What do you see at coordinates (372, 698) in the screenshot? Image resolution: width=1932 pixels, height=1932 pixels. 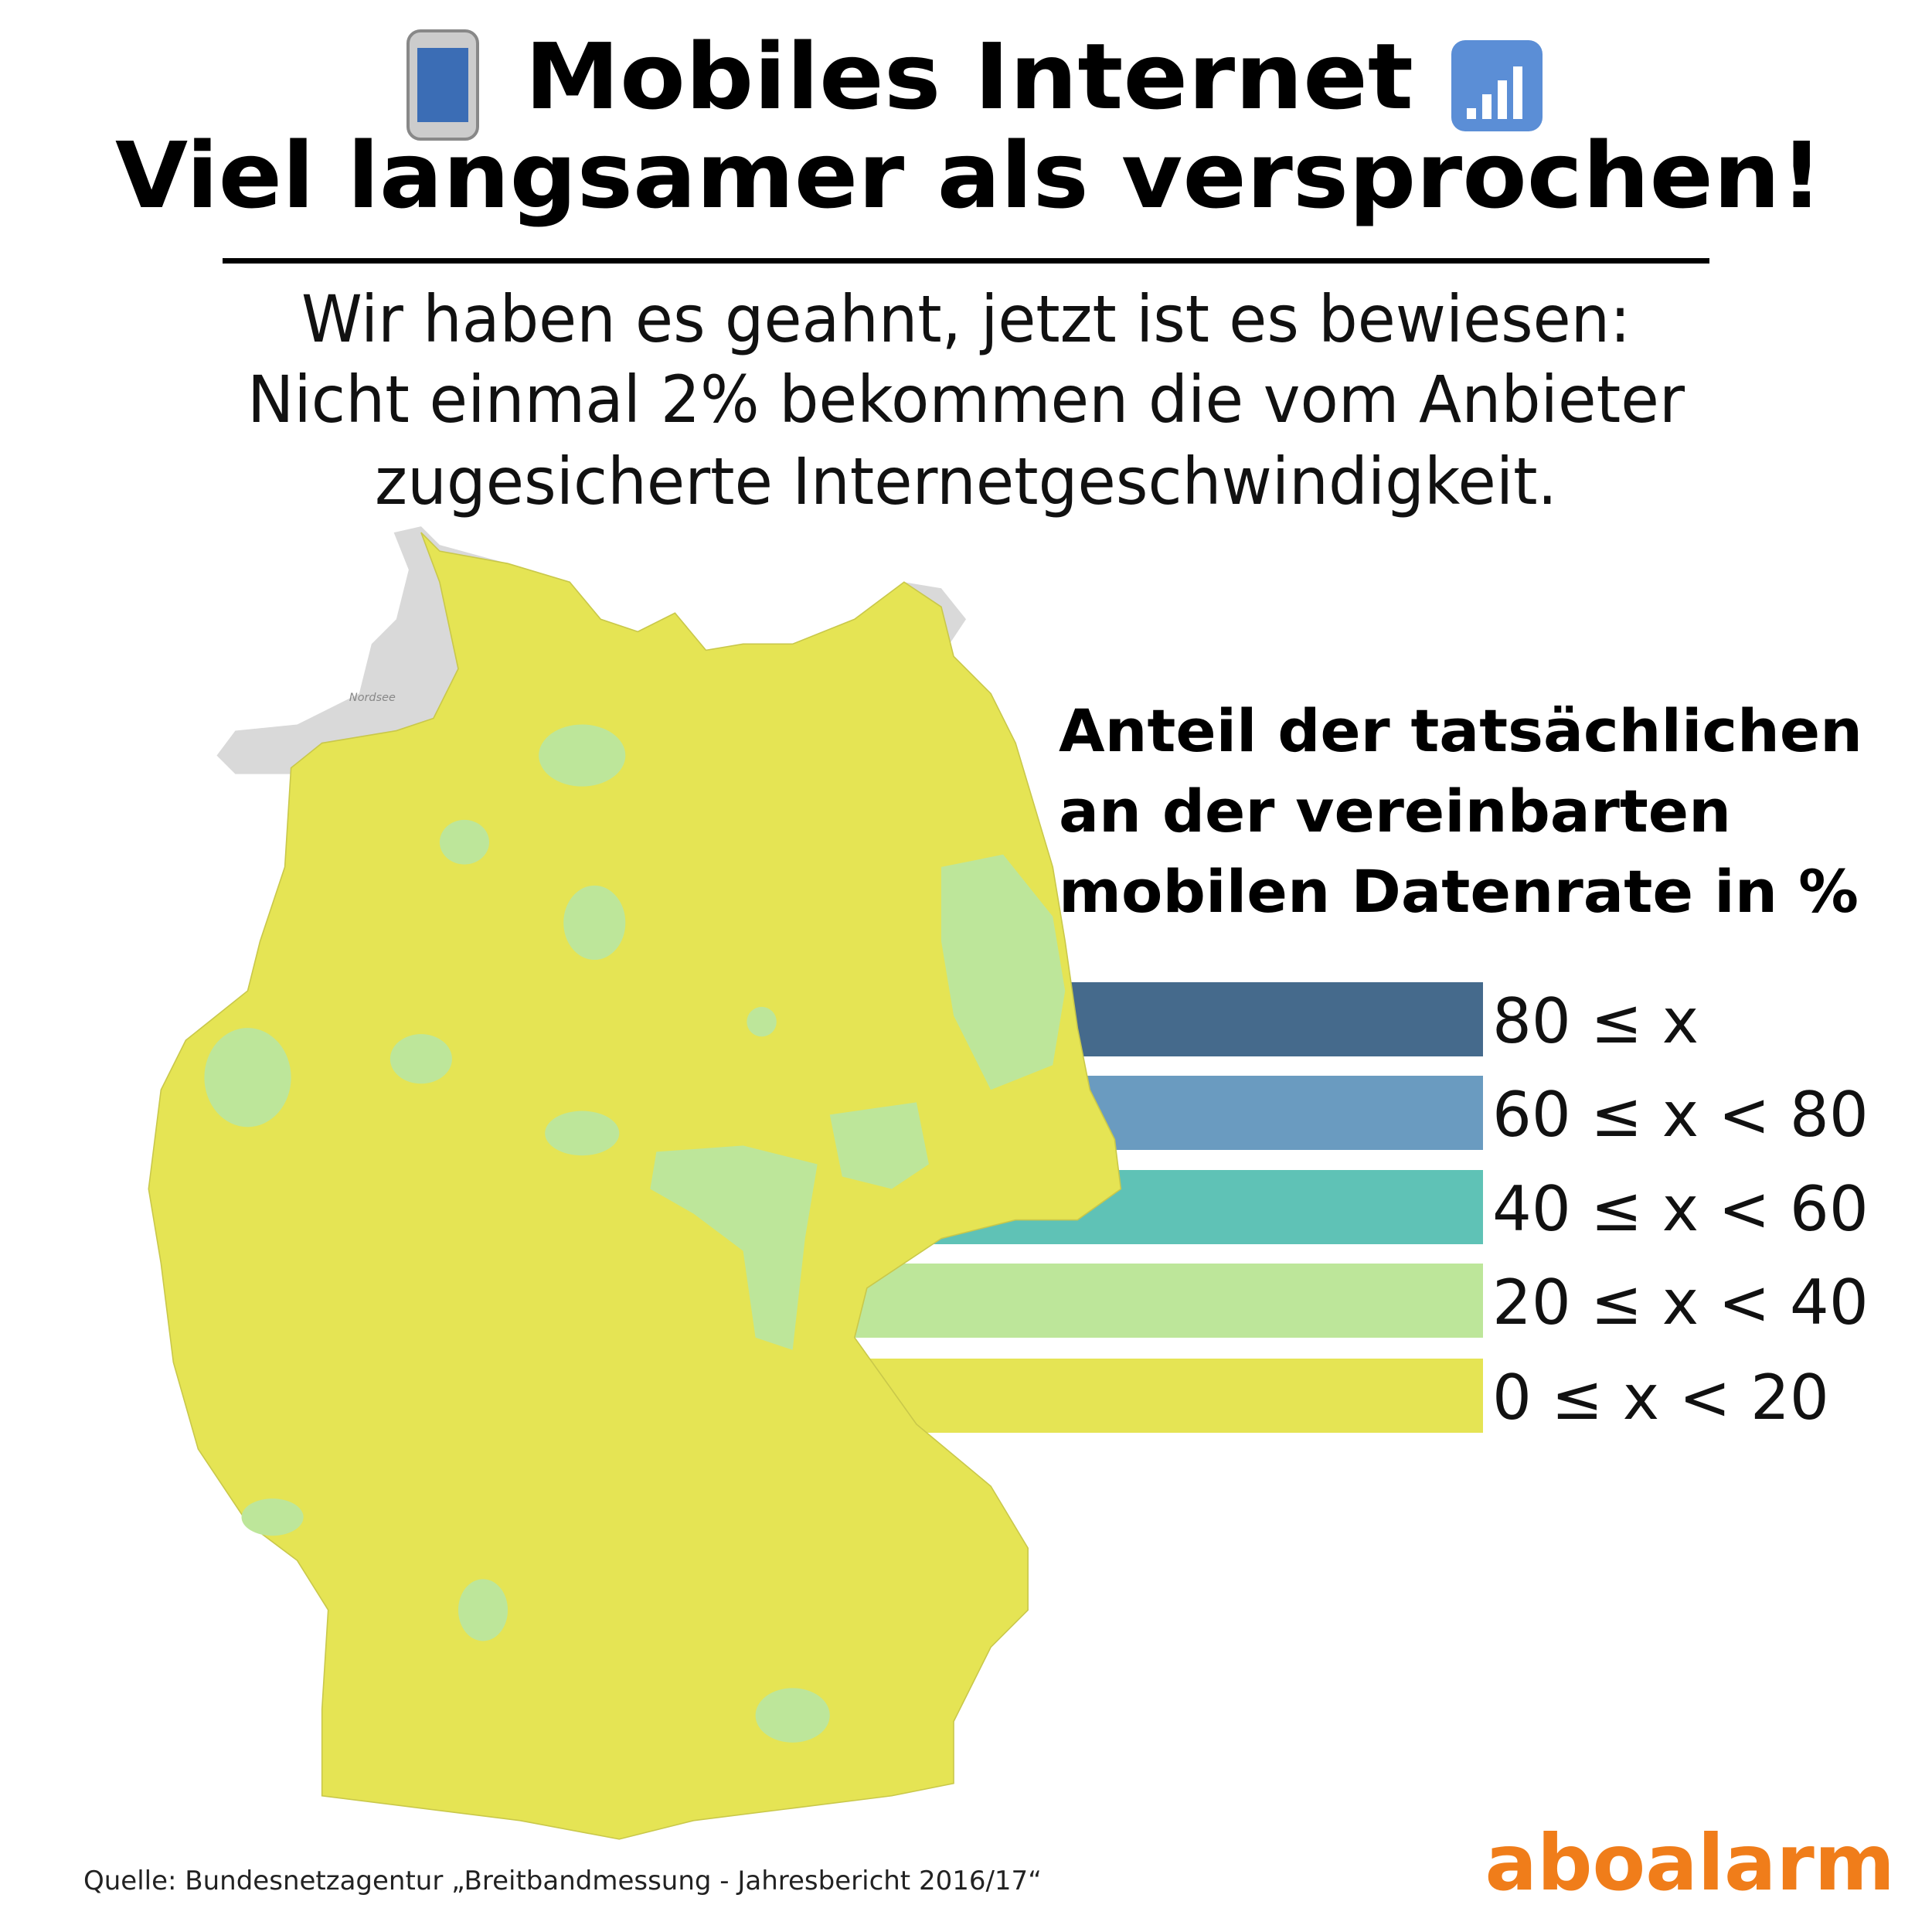 I see `sea-label: Nordsee` at bounding box center [372, 698].